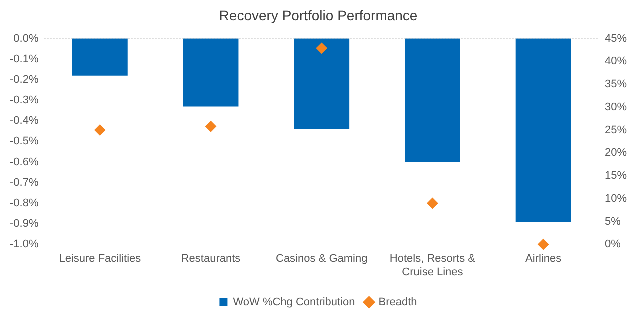  Describe the element at coordinates (100, 259) in the screenshot. I see `x-tick-label: Leisure Facilities` at that location.